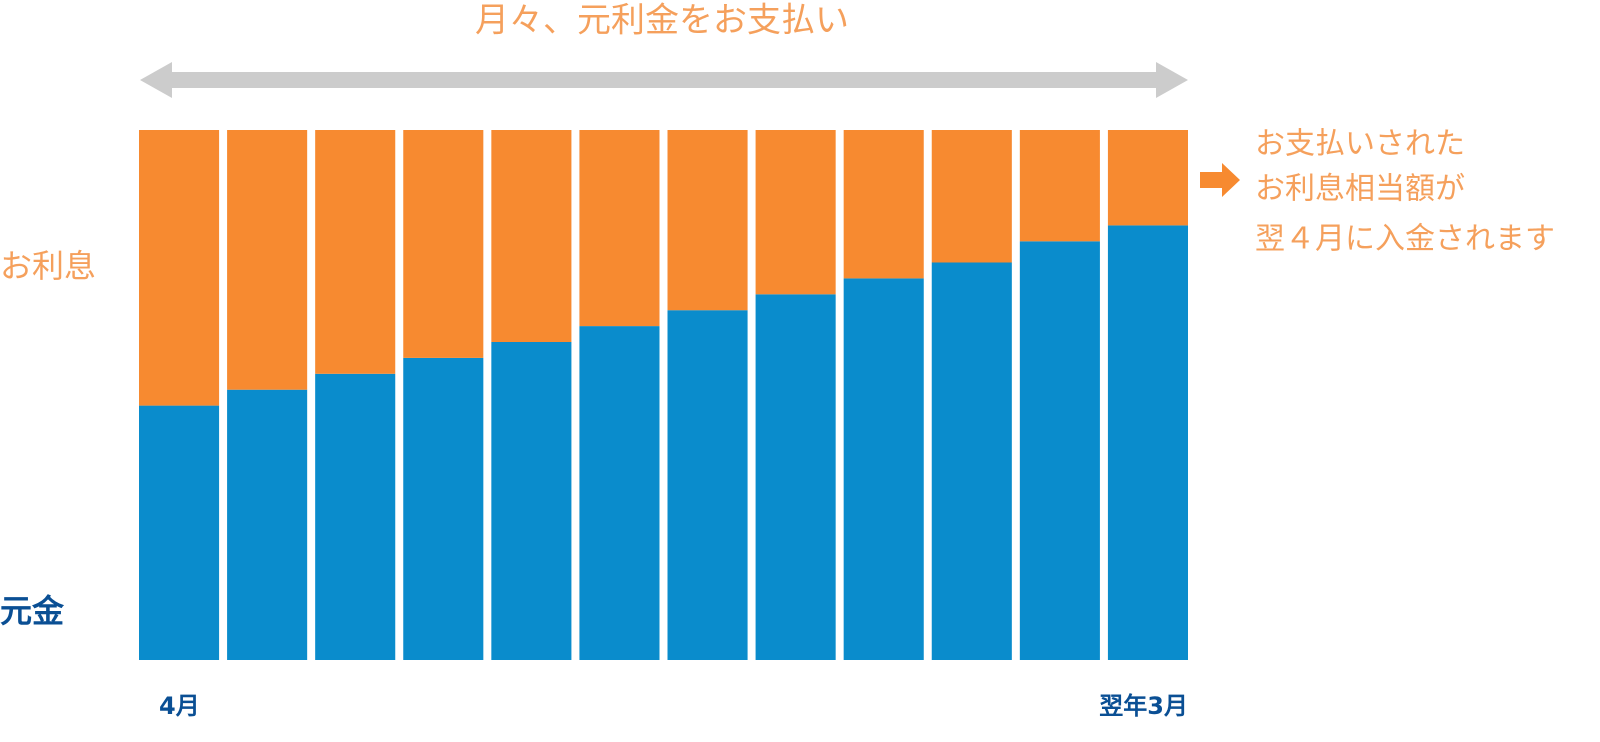  Describe the element at coordinates (1405, 239) in the screenshot. I see `annotation: 翌４月に入金されます` at that location.